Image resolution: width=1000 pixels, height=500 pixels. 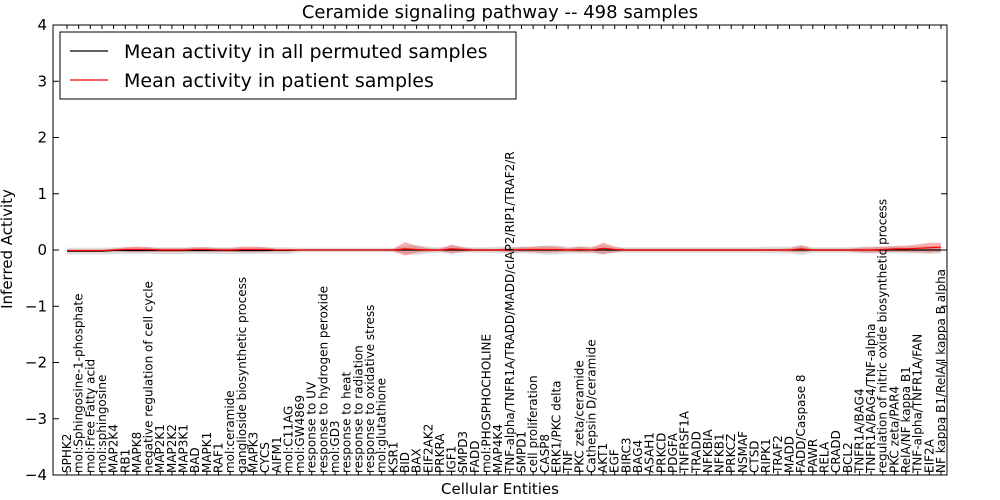 What do you see at coordinates (626, 455) in the screenshot?
I see `x-tick-label: BIRC3` at bounding box center [626, 455].